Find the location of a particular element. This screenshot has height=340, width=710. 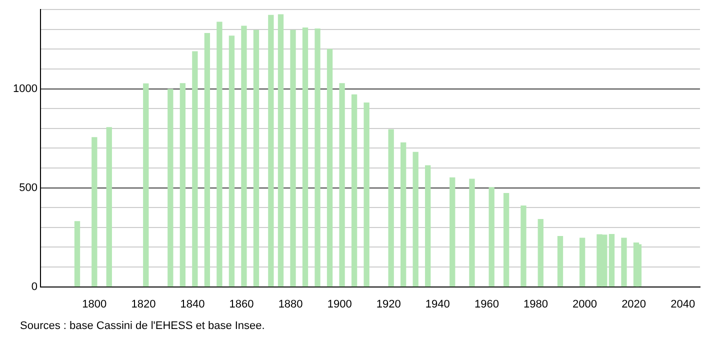

x-tick-label: 1980 is located at coordinates (535, 304).